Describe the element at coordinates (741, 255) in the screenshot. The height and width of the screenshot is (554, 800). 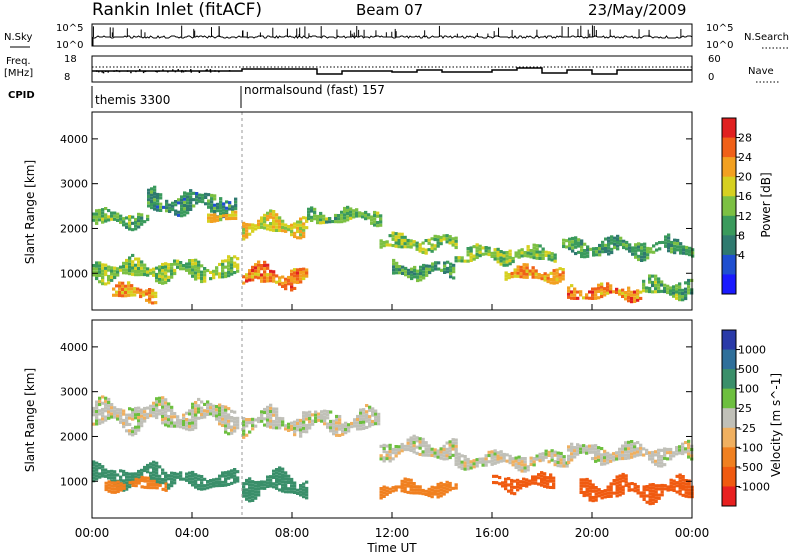
I see `colorbar-tick-label: 4` at that location.